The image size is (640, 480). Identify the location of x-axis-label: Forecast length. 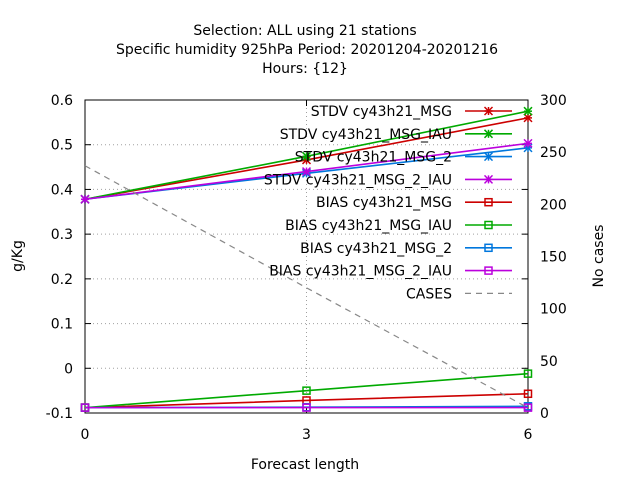
(305, 465).